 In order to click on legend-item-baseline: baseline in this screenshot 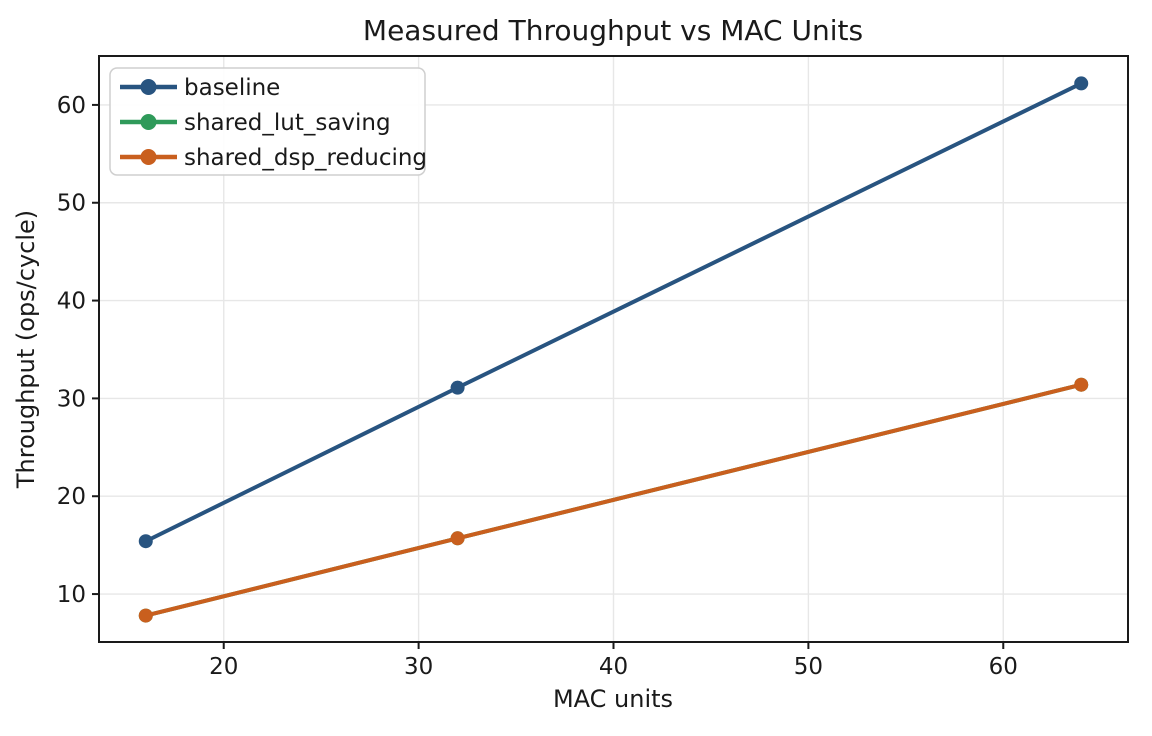, I will do `click(200, 88)`.